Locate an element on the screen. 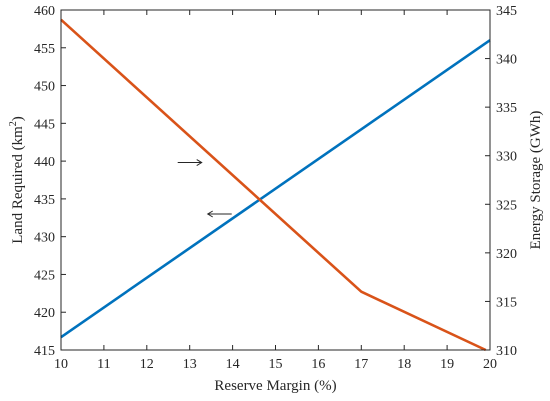 The height and width of the screenshot is (401, 550). right-y-tick-label: 310 is located at coordinates (506, 351).